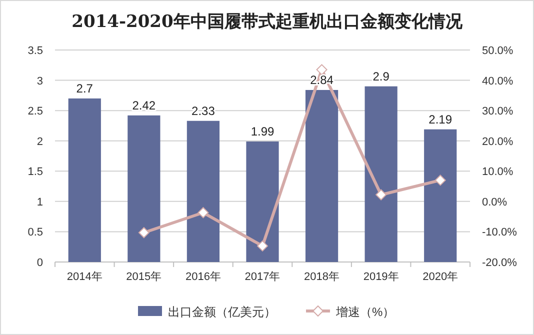 This screenshot has width=534, height=335. Describe the element at coordinates (440, 277) in the screenshot. I see `x-tick-label: 2020年` at that location.